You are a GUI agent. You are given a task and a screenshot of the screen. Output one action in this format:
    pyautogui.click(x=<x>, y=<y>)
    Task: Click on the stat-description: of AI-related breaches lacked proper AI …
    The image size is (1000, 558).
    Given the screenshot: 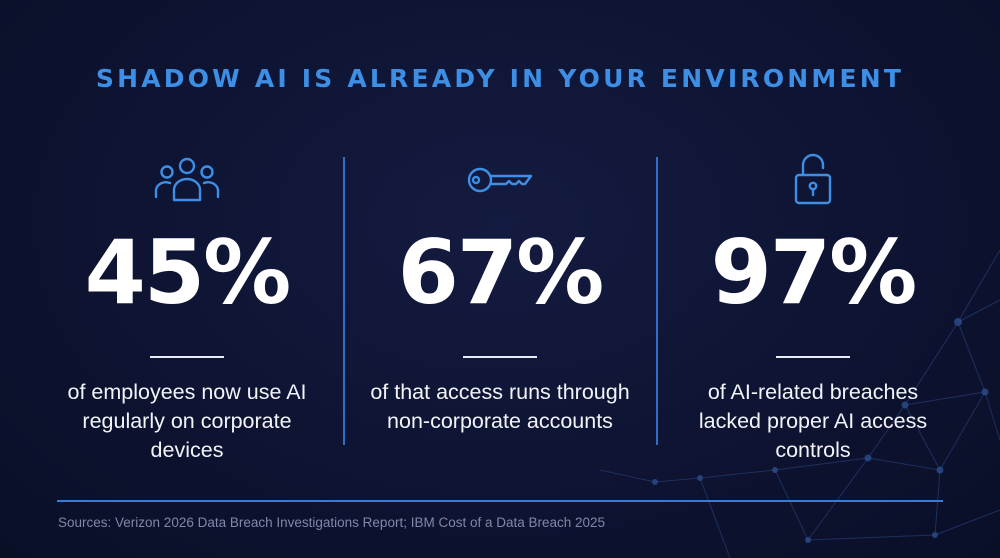 What is the action you would take?
    pyautogui.click(x=813, y=421)
    